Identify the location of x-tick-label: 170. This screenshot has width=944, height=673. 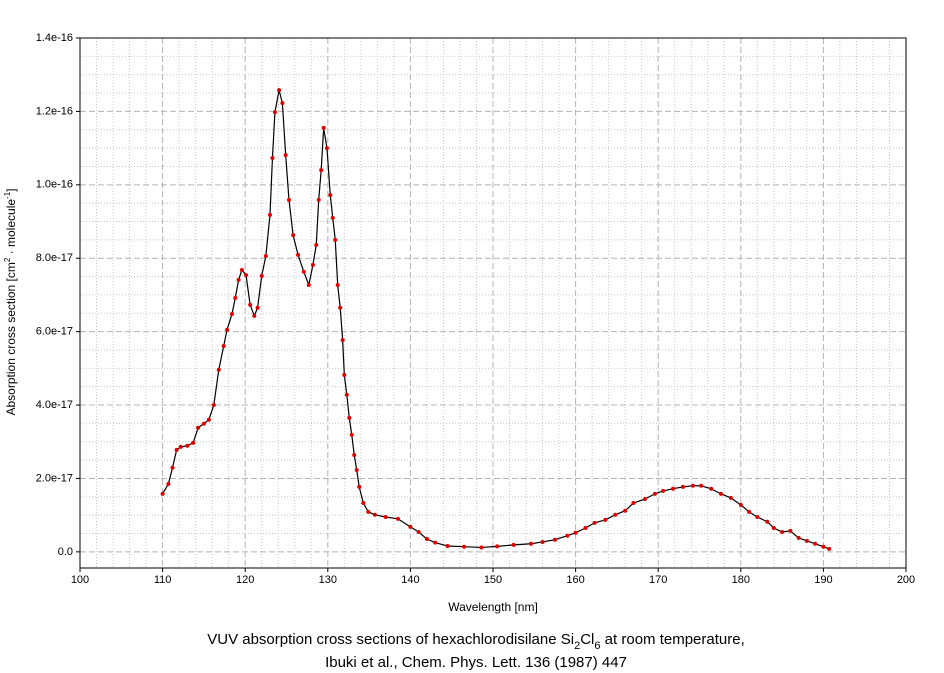
(658, 580).